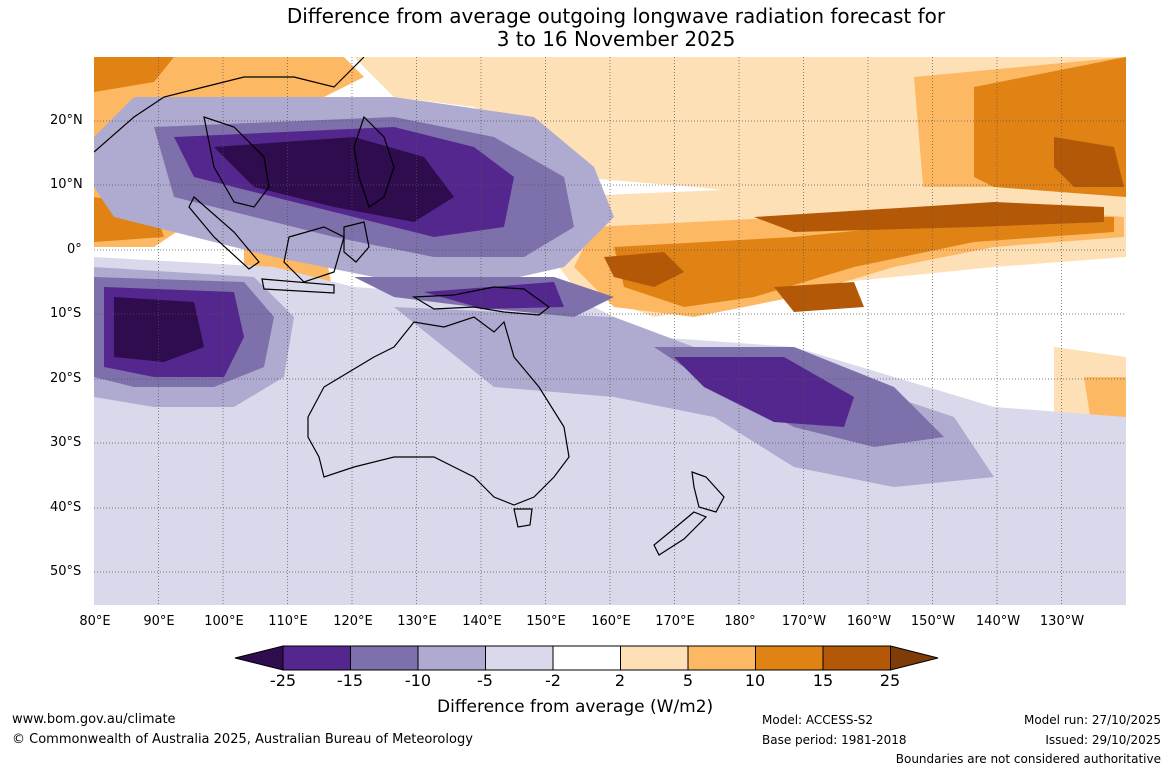 The width and height of the screenshot is (1173, 770). What do you see at coordinates (1092, 720) in the screenshot?
I see `footer-model-run: Model run: 27/10/2025` at bounding box center [1092, 720].